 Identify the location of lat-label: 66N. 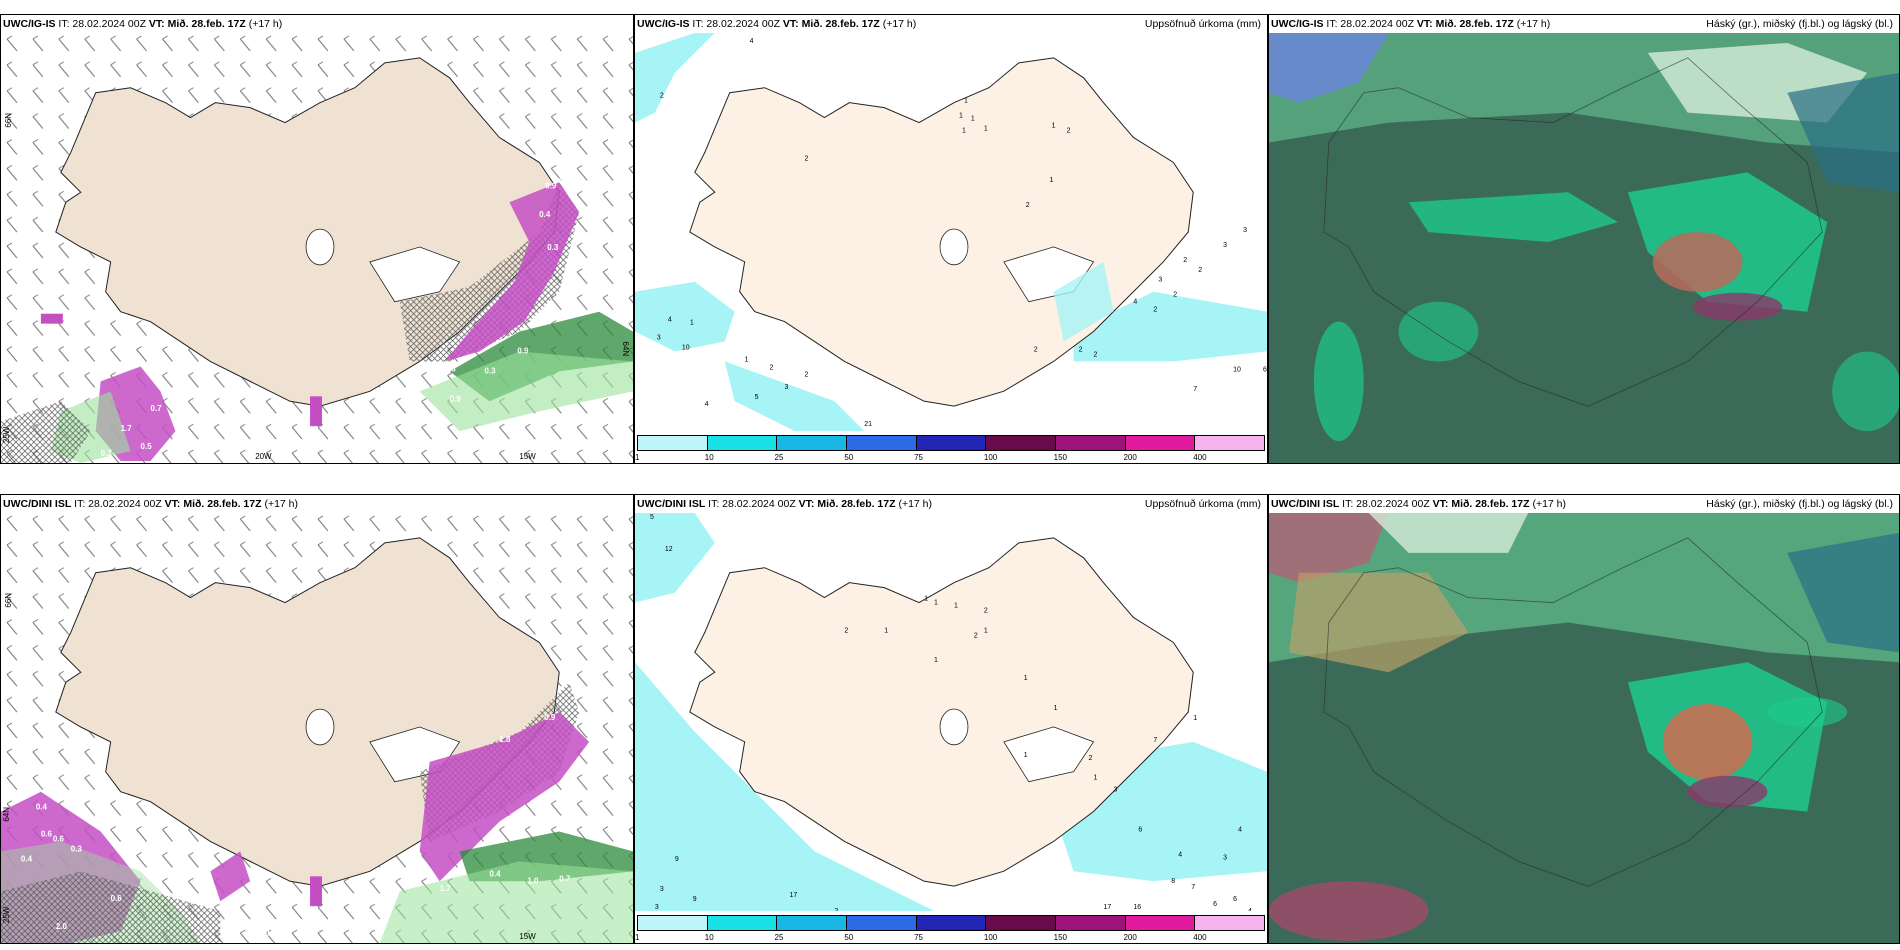
(8, 600).